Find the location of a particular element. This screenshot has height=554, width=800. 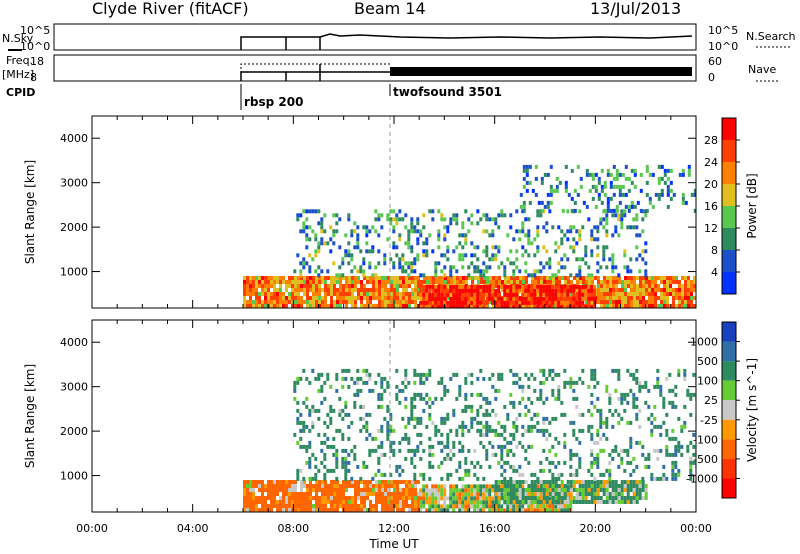

time-tick-label: 20:00 is located at coordinates (595, 528).